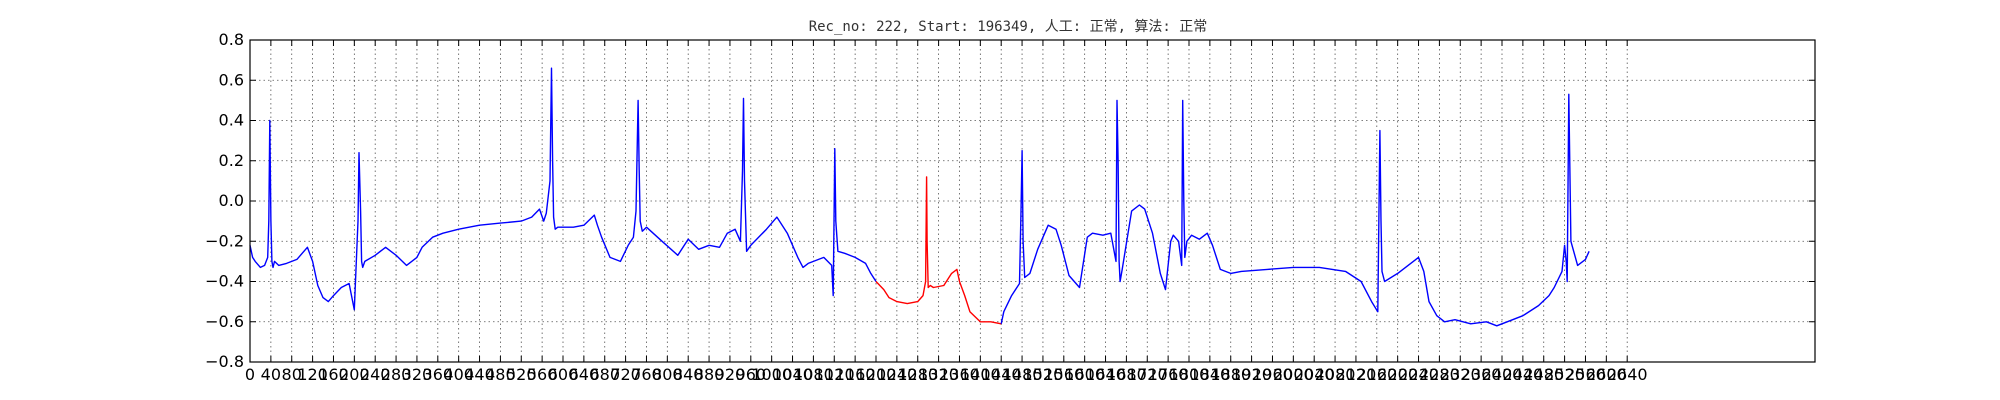  I want to click on x-tick-label: 1320, so click(938, 374).